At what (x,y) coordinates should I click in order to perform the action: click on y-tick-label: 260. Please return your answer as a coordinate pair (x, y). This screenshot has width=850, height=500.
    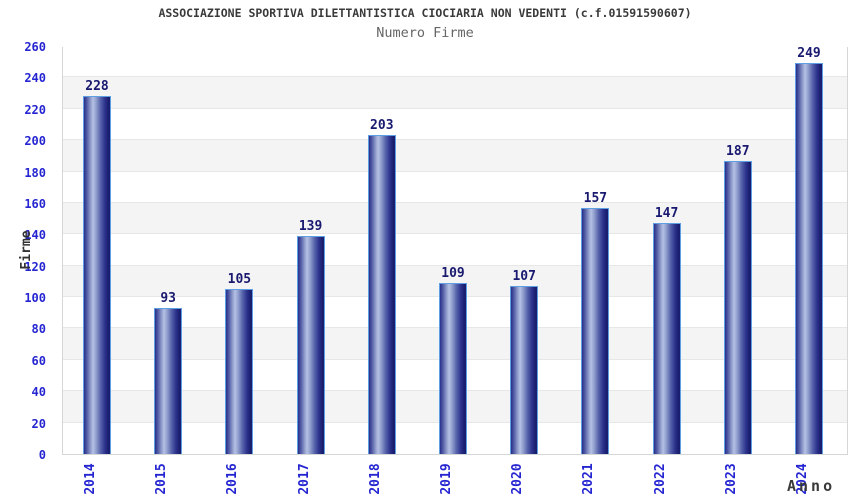
    Looking at the image, I should click on (35, 47).